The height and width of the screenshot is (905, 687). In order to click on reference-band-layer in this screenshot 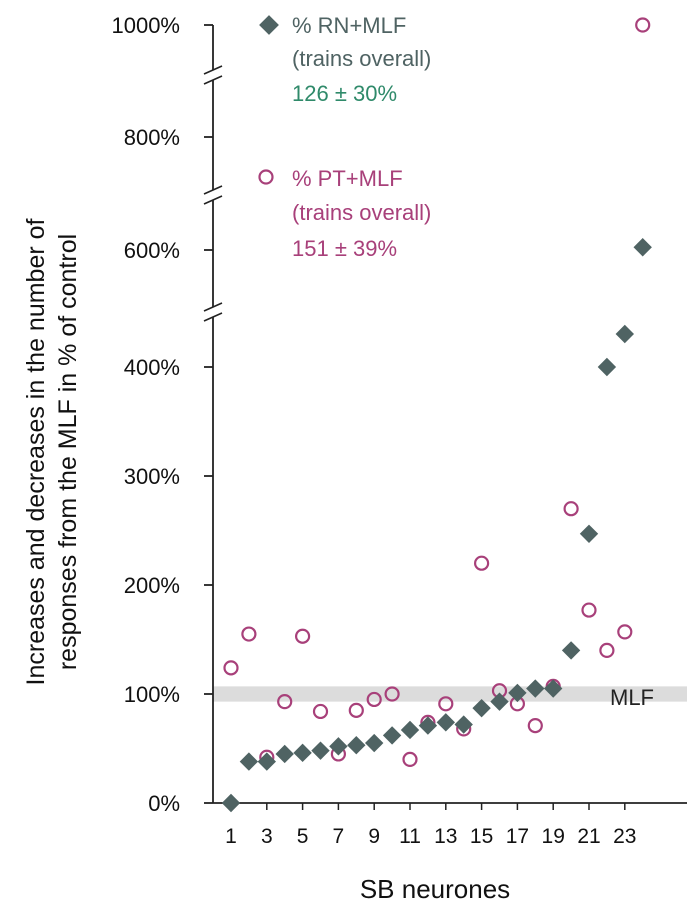, I will do `click(450, 694)`.